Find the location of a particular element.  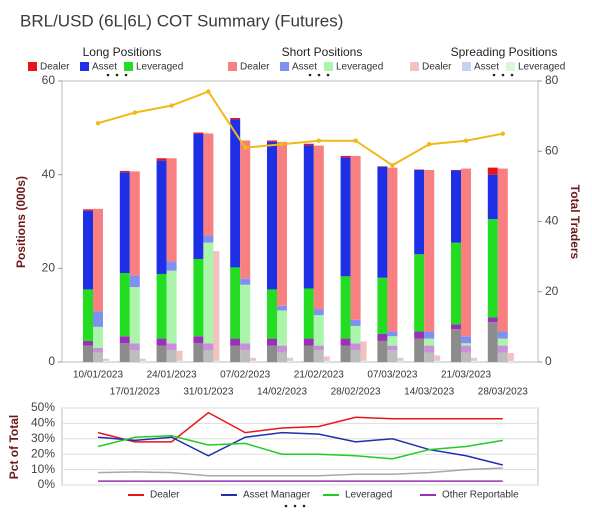

x-tick-label: 21/03/2023 is located at coordinates (466, 375).